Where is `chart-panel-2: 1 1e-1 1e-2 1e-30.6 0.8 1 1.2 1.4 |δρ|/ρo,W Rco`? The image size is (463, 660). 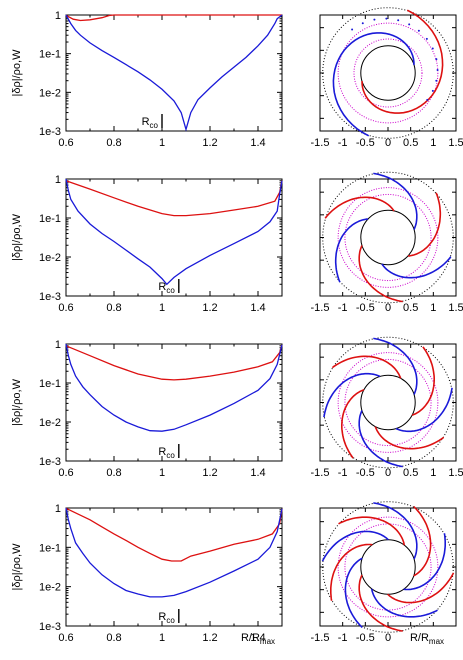
chart-panel-2: 1 1e-1 1e-2 1e-30.6 0.8 1 1.2 1.4 |δρ|/ρo,W Rco is located at coordinates (147, 244).